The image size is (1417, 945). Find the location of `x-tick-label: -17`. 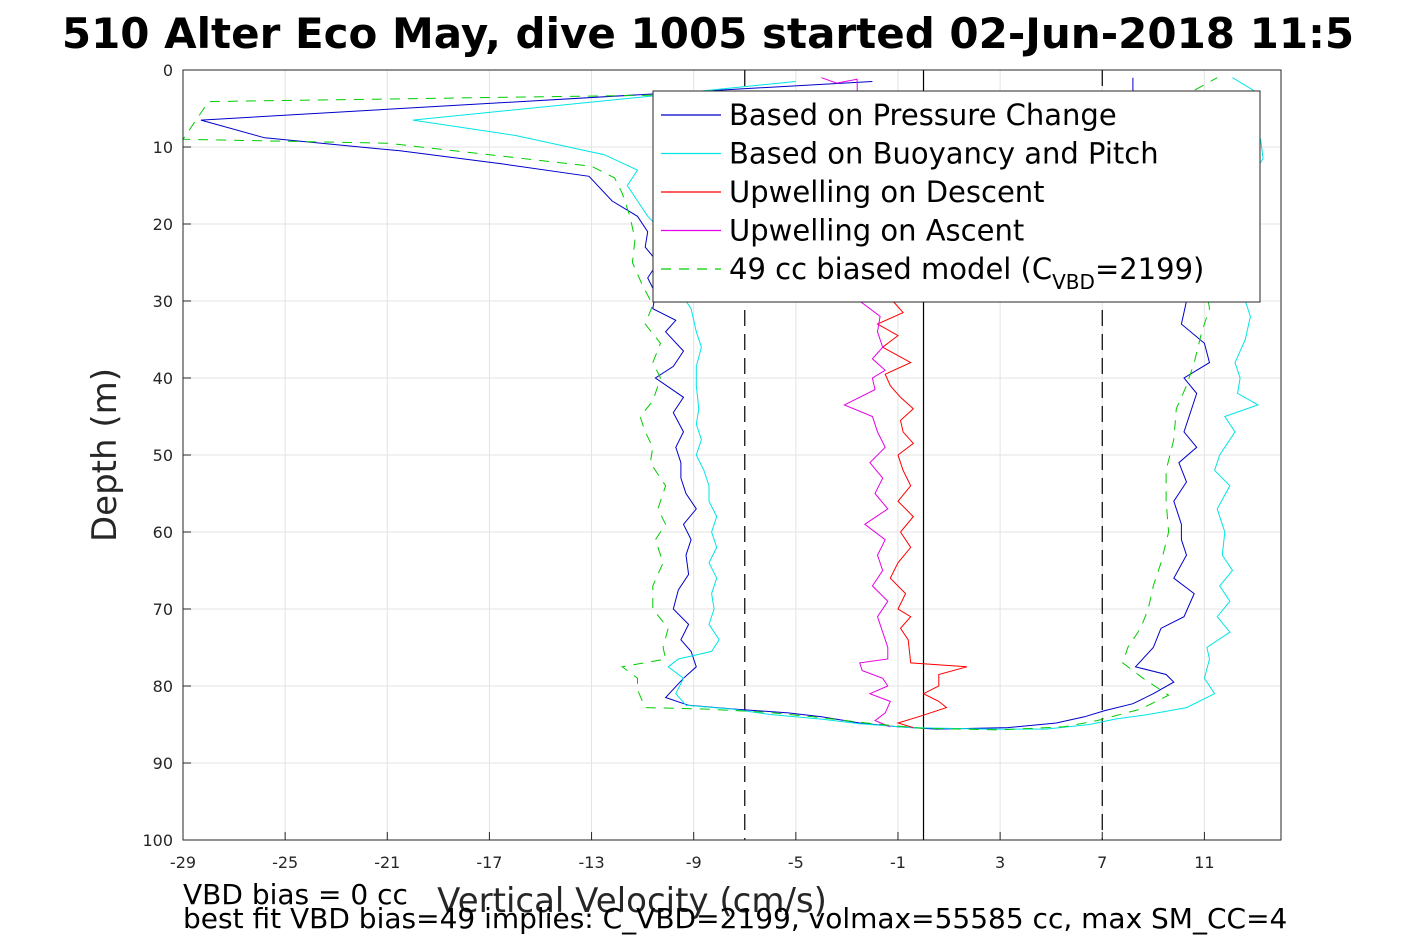

x-tick-label: -17 is located at coordinates (489, 862).